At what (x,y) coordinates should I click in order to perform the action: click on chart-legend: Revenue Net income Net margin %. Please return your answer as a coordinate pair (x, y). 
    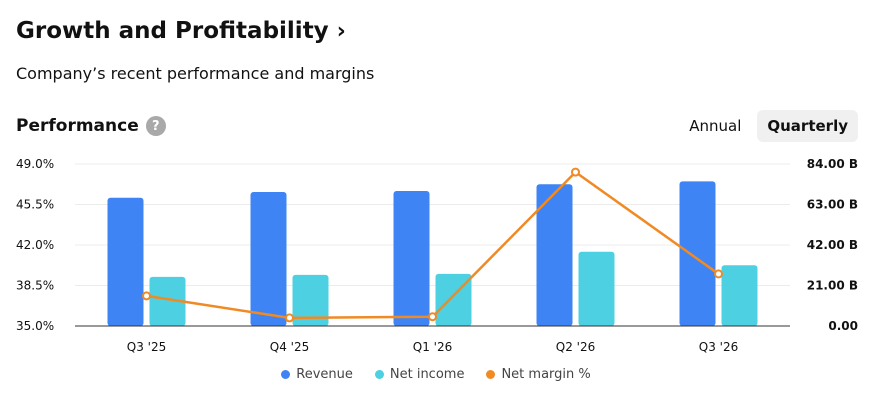
    Looking at the image, I should click on (436, 374).